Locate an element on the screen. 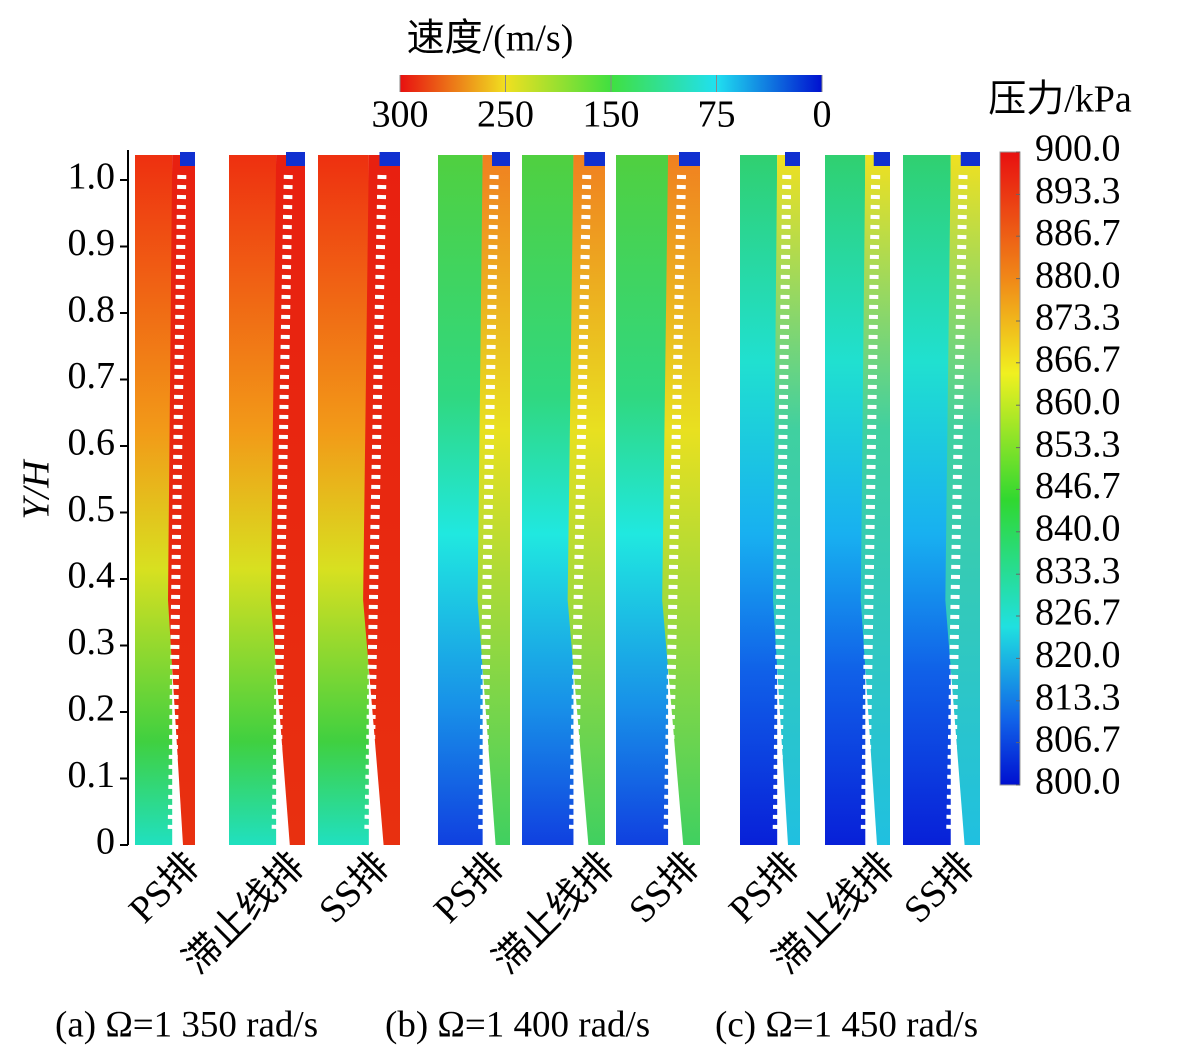  y-axis-label: Y/H is located at coordinates (37, 489).